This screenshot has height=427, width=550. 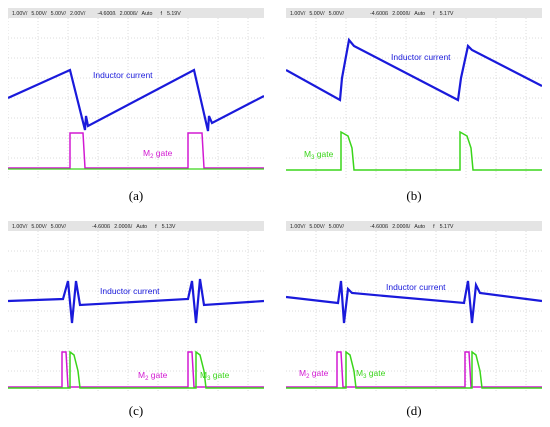 I want to click on caption-a: (a), so click(x=136, y=195).